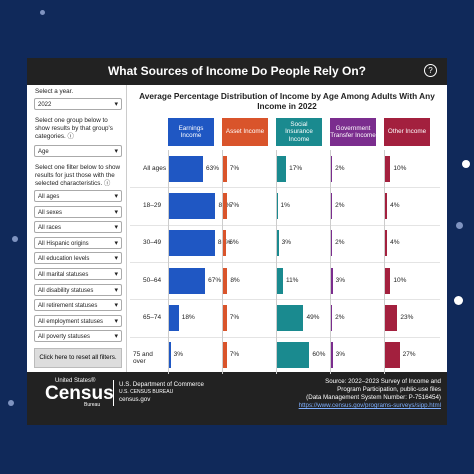 This screenshot has width=474, height=474. I want to click on logo-sub: Bureau, so click(92, 405).